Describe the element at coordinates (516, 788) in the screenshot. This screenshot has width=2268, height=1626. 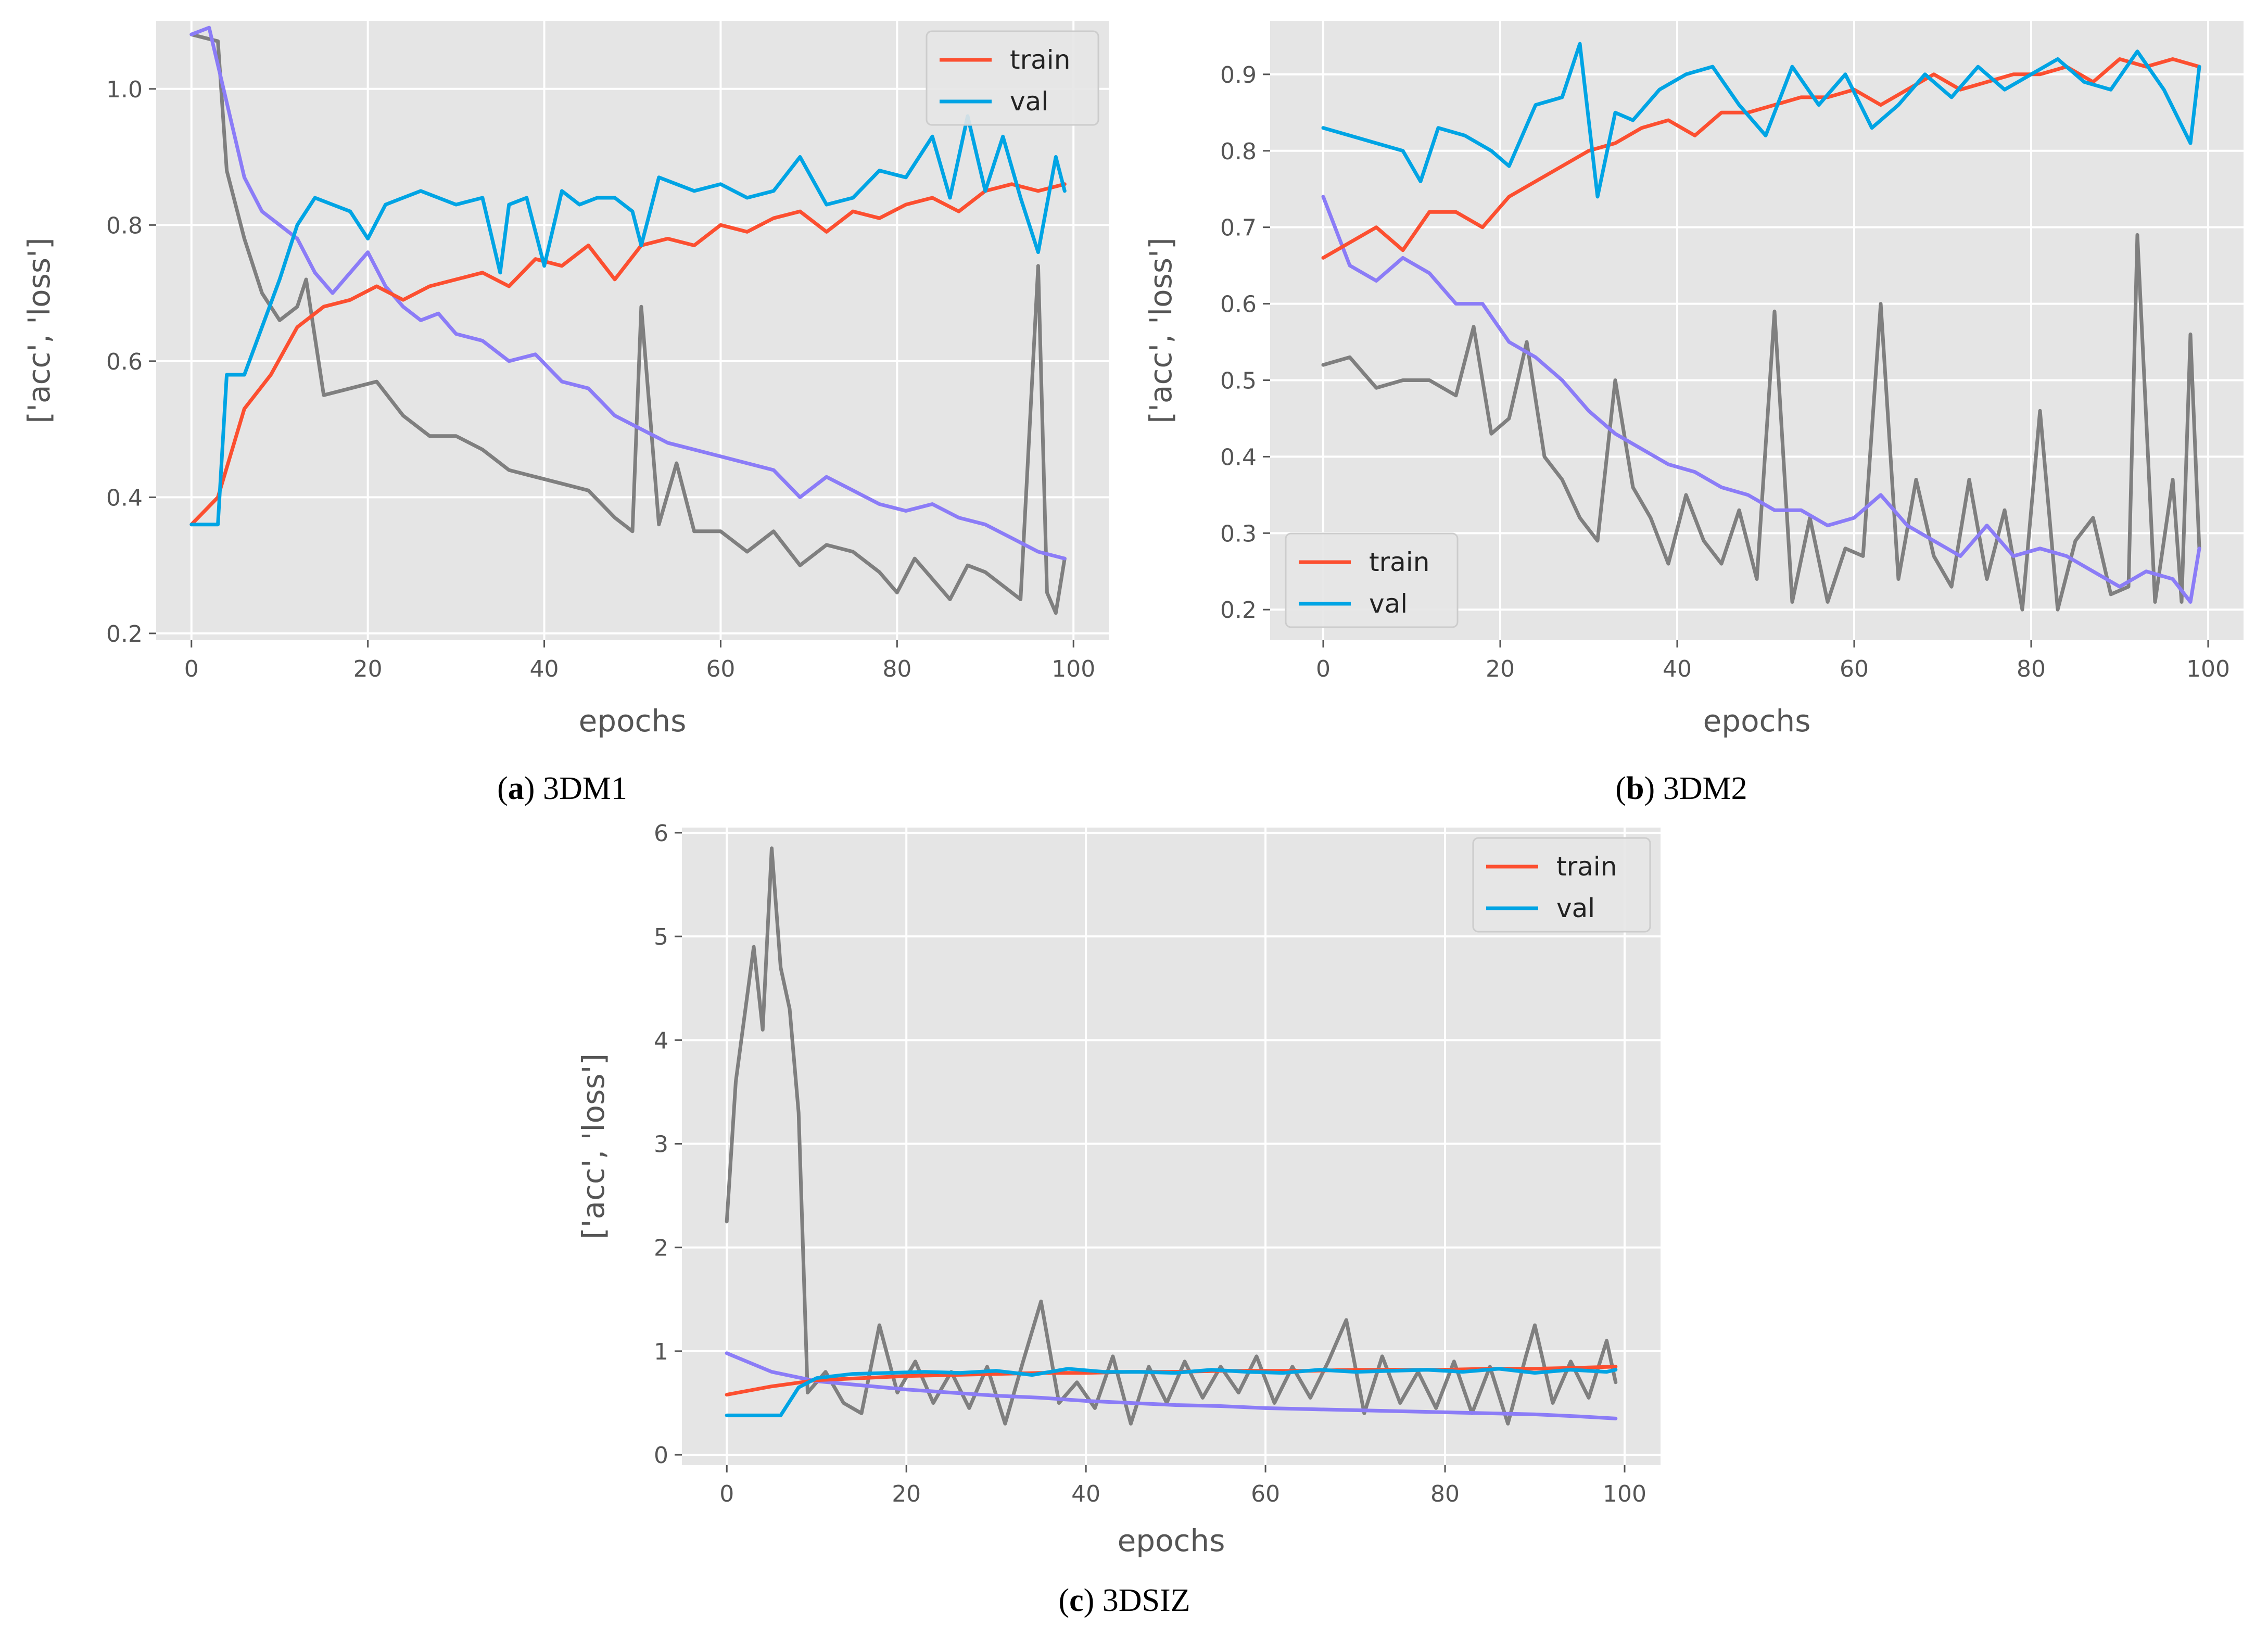
I see `caption-letter: a` at that location.